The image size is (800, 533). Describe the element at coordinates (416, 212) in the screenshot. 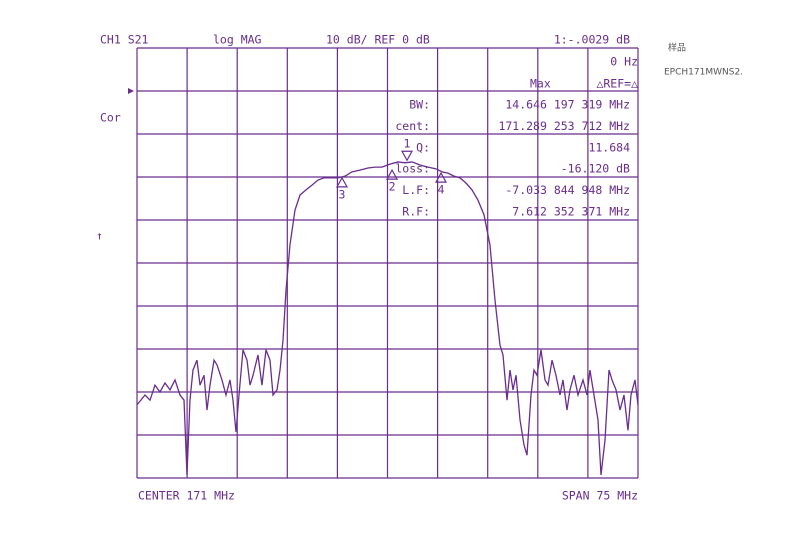

I see `readout-label: R.F:` at that location.